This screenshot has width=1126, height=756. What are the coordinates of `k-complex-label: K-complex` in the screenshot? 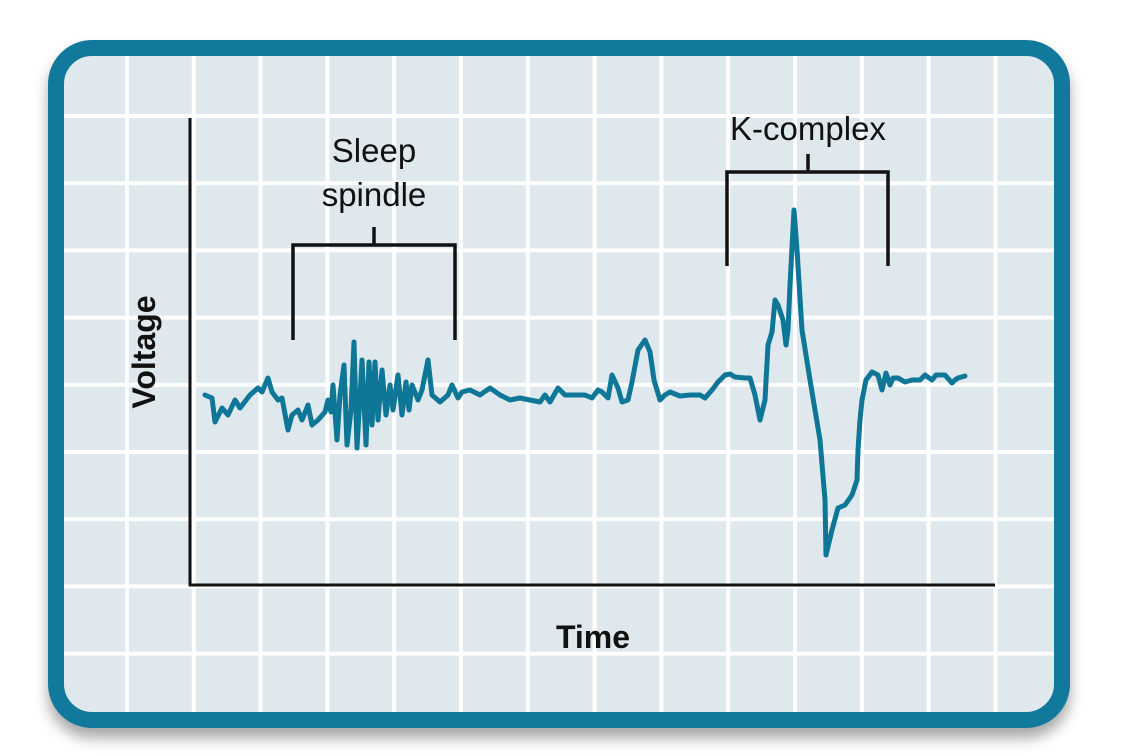 It's located at (808, 128).